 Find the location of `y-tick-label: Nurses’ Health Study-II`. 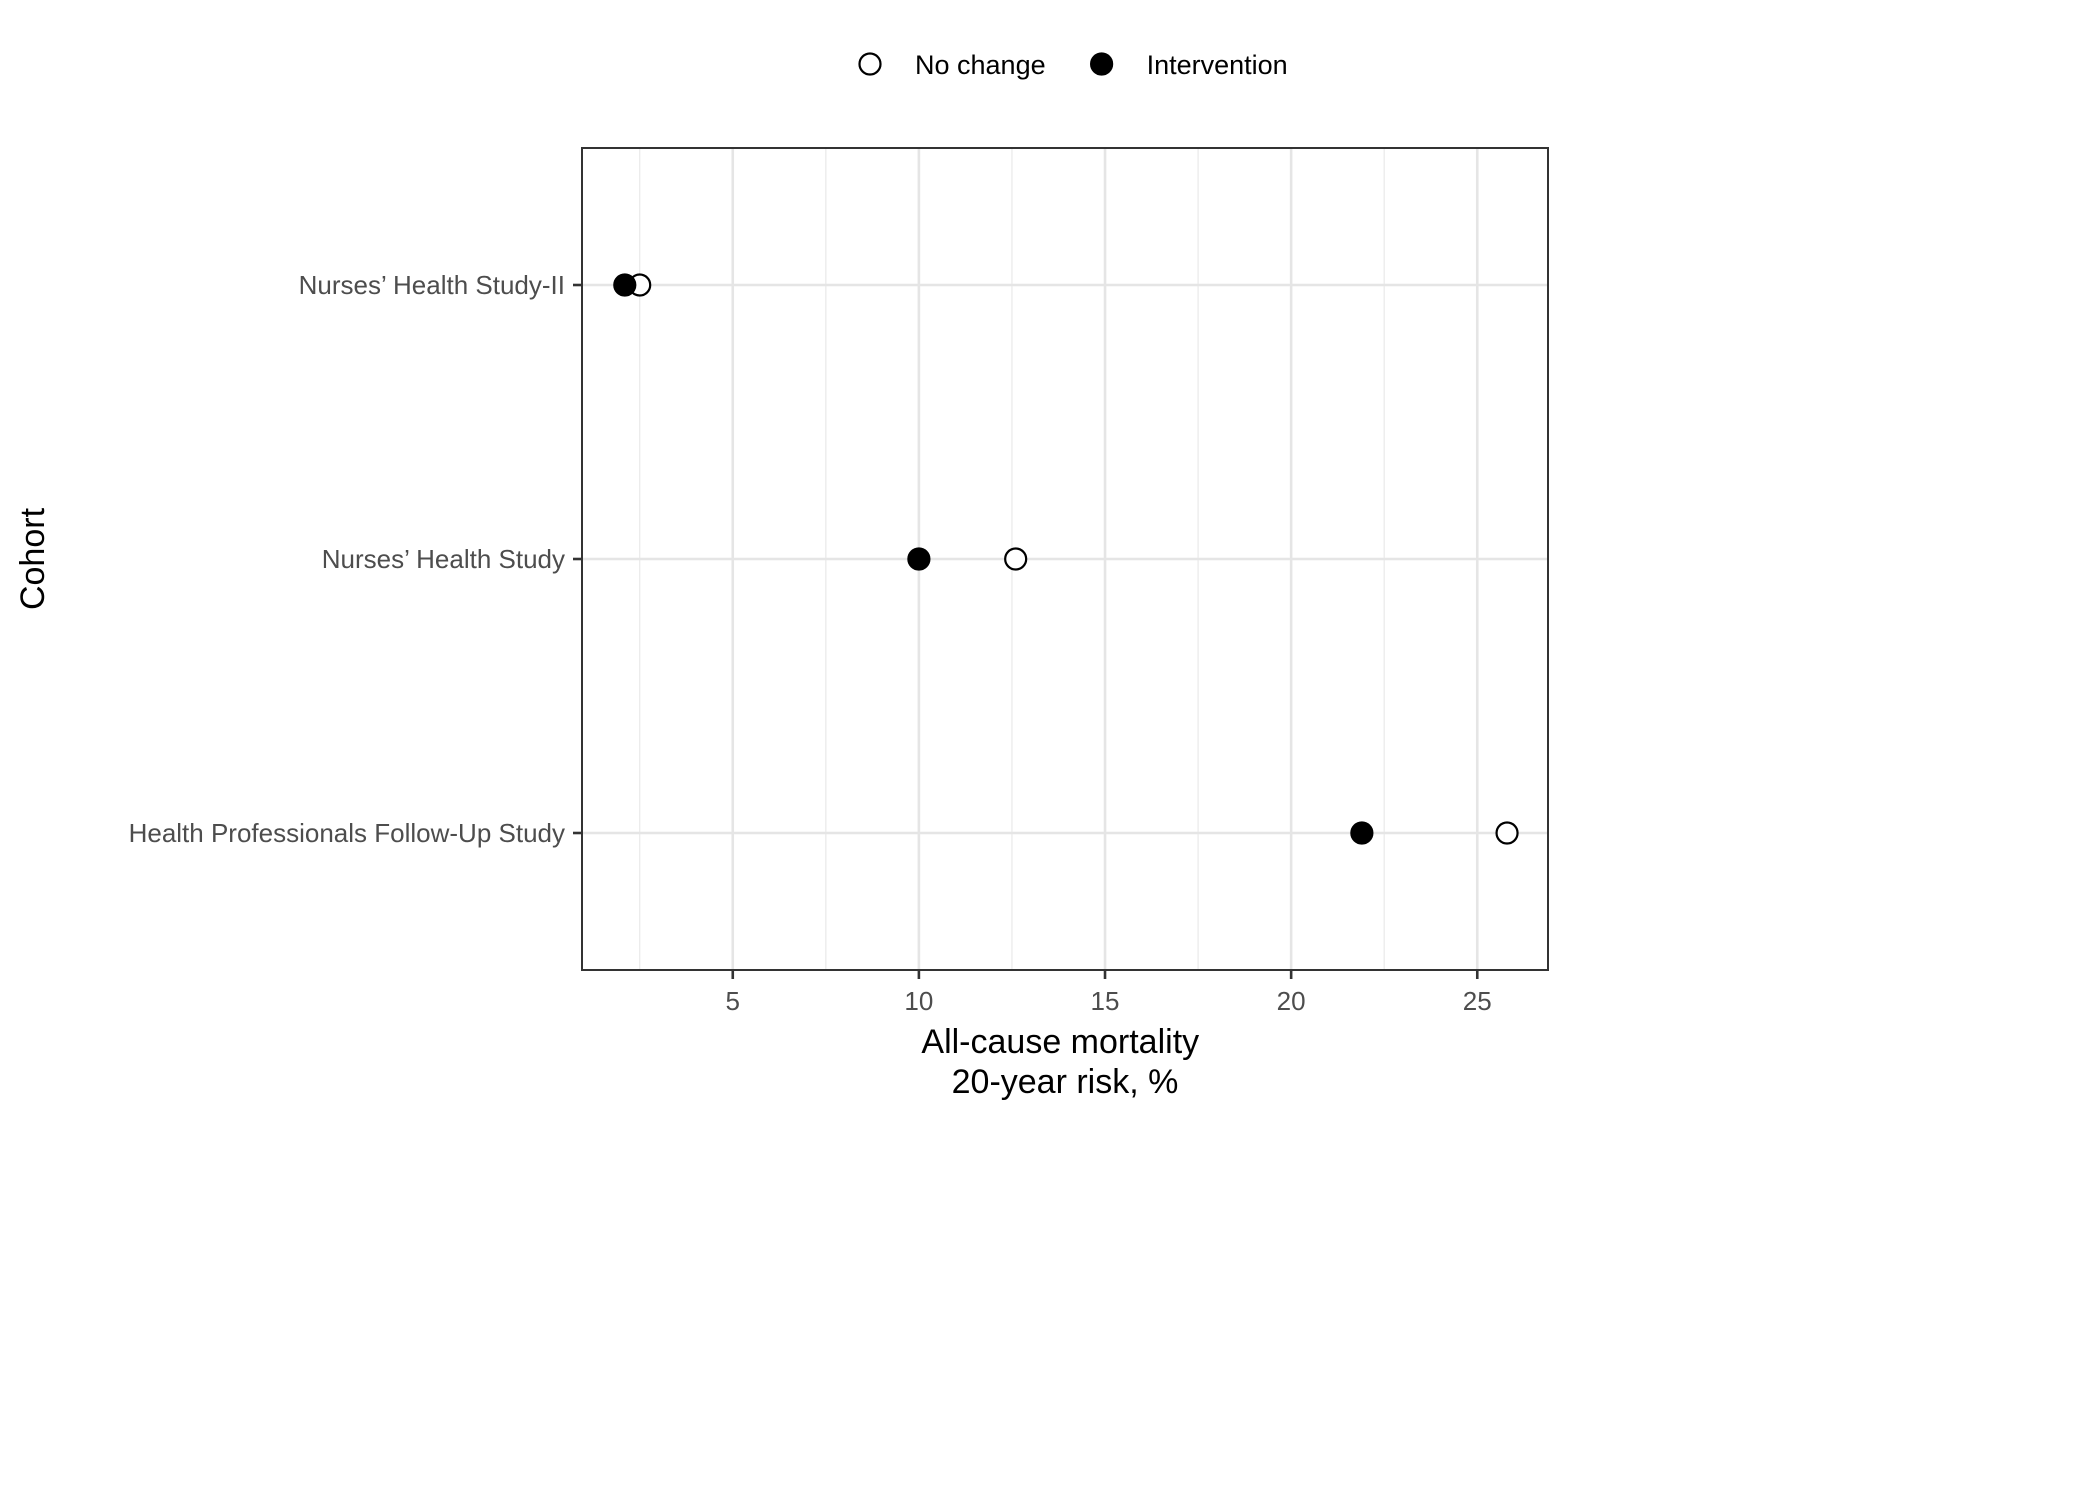

y-tick-label: Nurses’ Health Study-II is located at coordinates (432, 285).